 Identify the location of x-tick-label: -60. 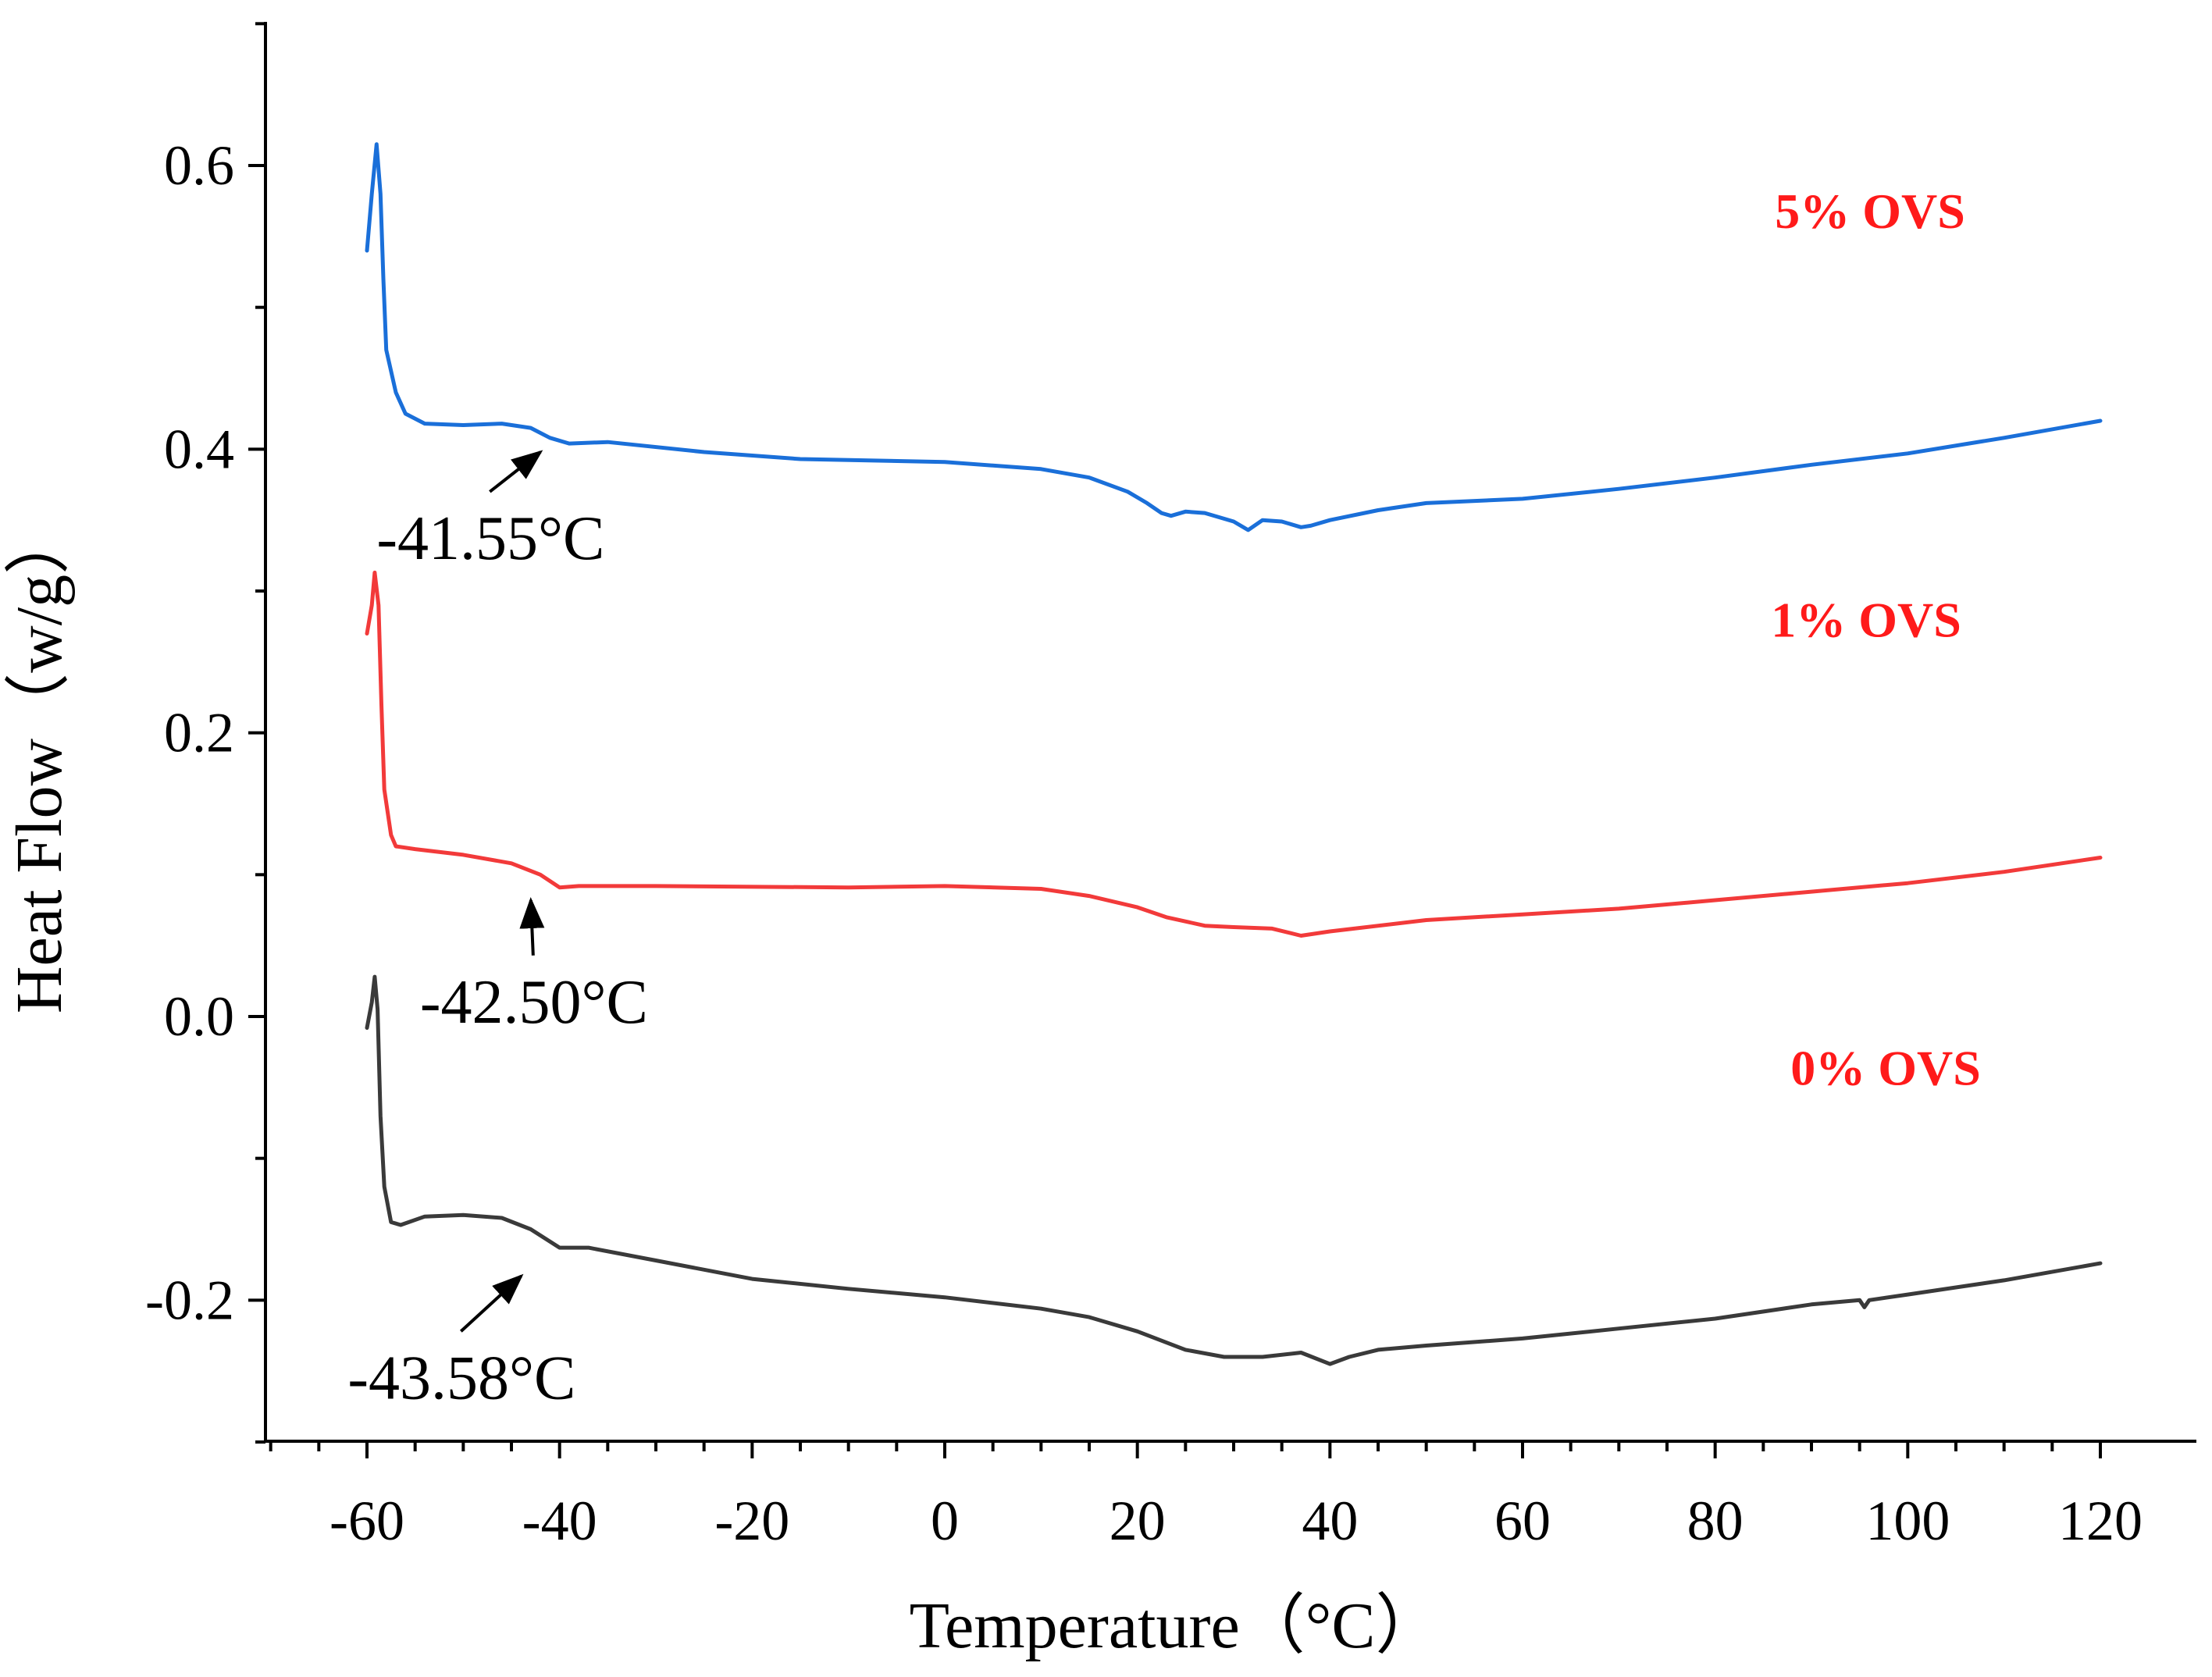
(367, 1521).